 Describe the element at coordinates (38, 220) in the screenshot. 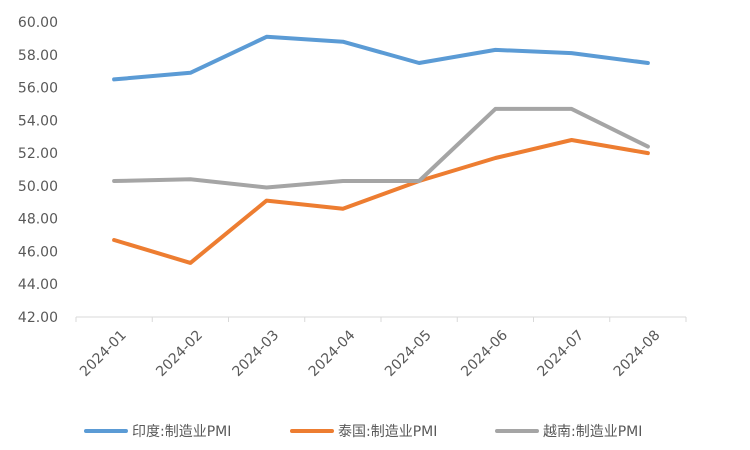

I see `y-tick-label: 48.00` at that location.